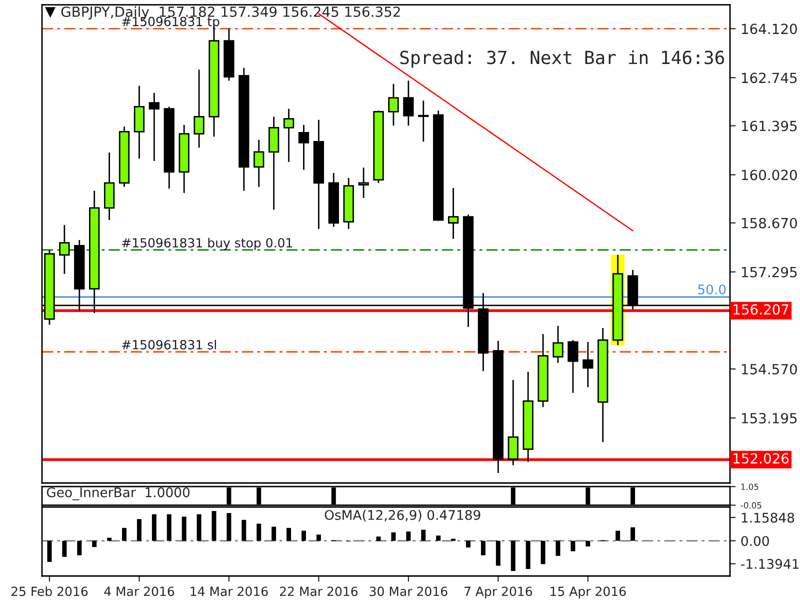  I want to click on y-tick-label: 158.670, so click(769, 223).